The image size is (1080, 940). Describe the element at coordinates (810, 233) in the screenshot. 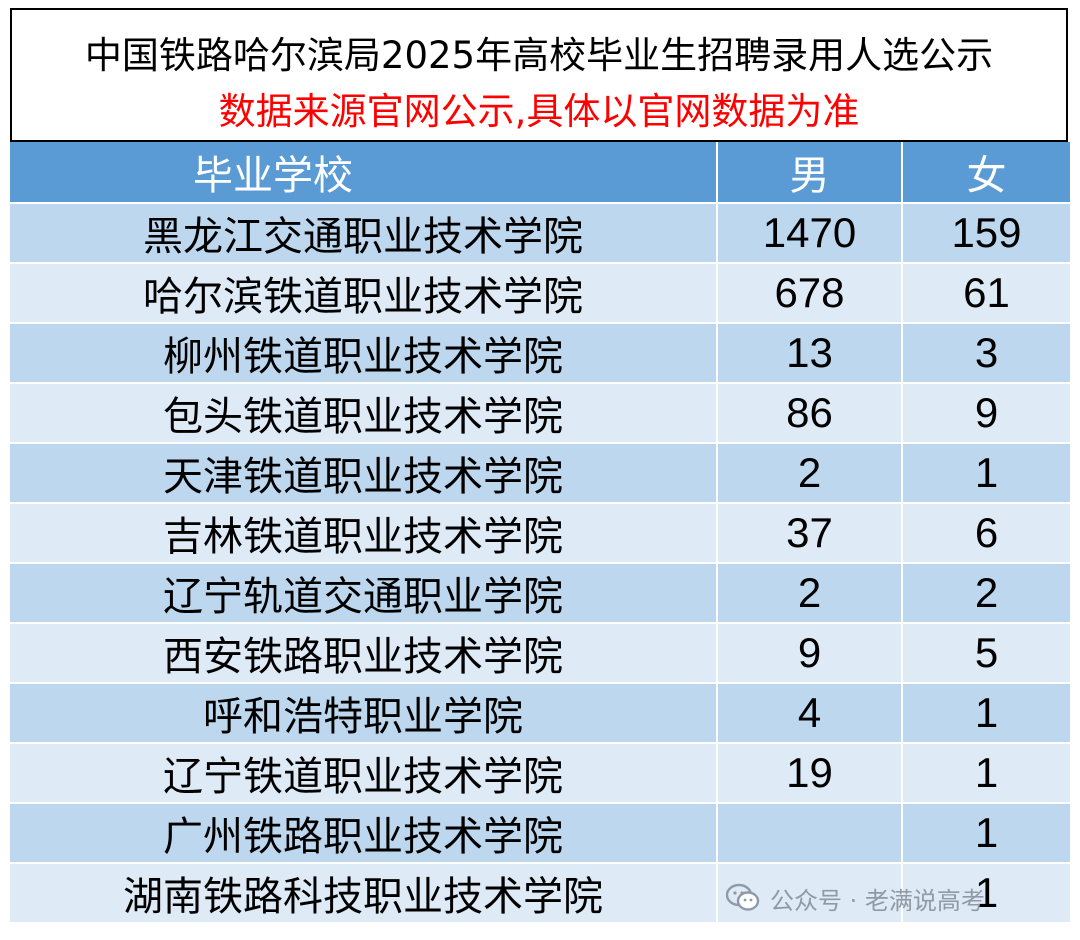

I see `male-count-cell: 1470` at that location.